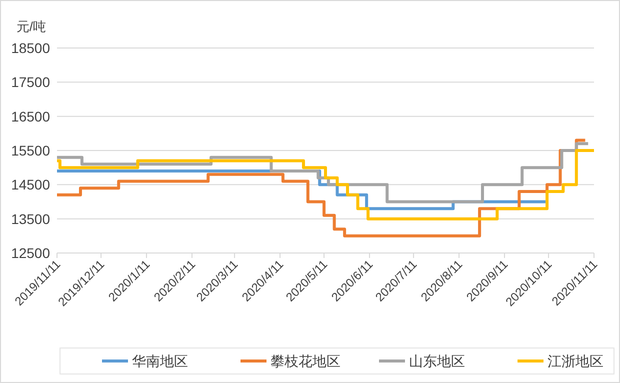 The width and height of the screenshot is (620, 383). Describe the element at coordinates (30, 184) in the screenshot. I see `y-tick-label: 14500` at that location.